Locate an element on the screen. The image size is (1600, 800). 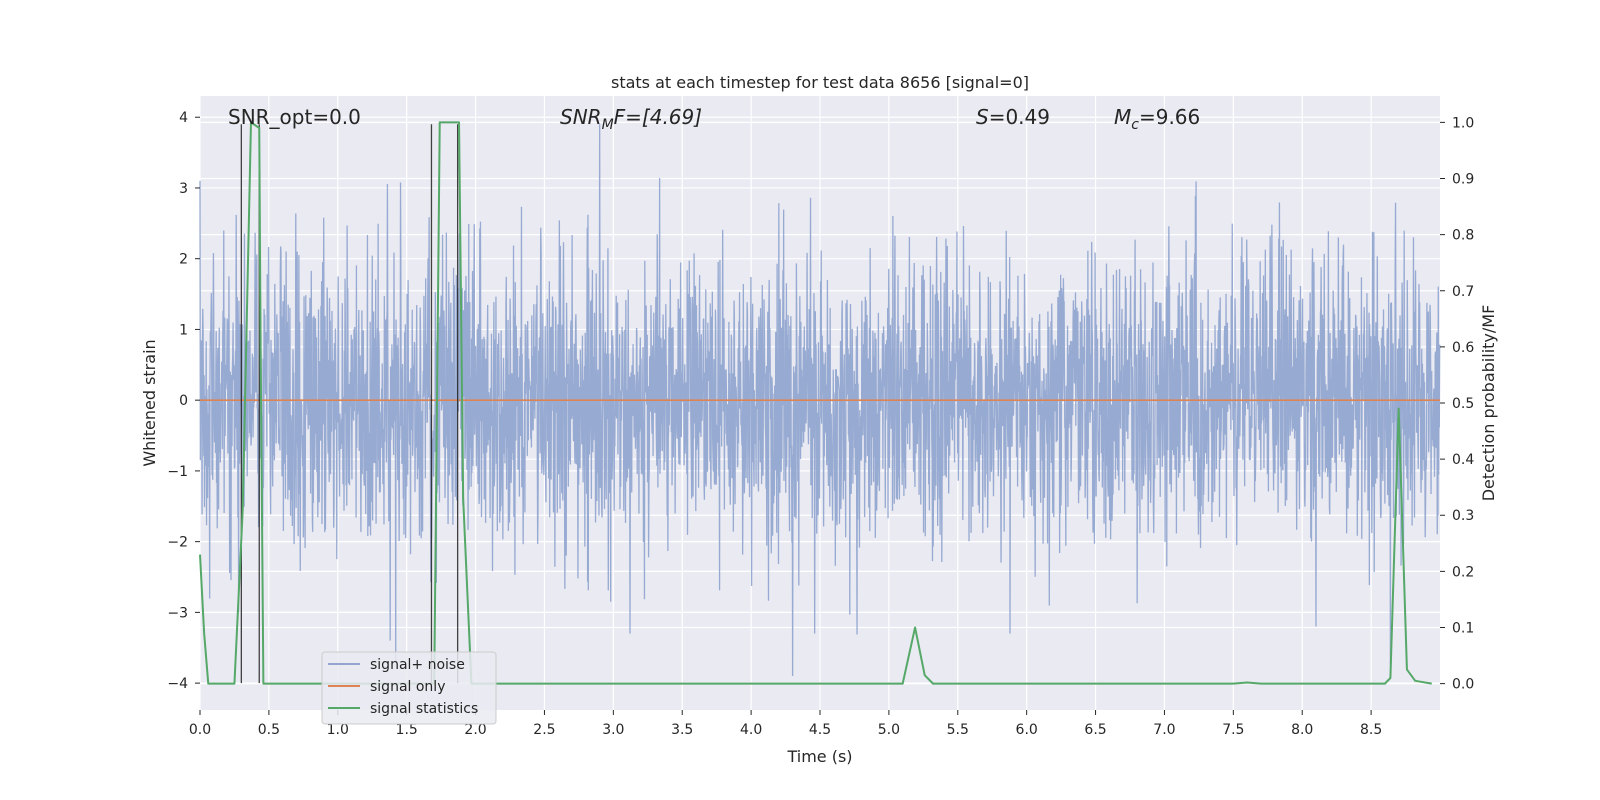
annotation-snr-mf: SNRMF=[4.69] is located at coordinates (631, 119).